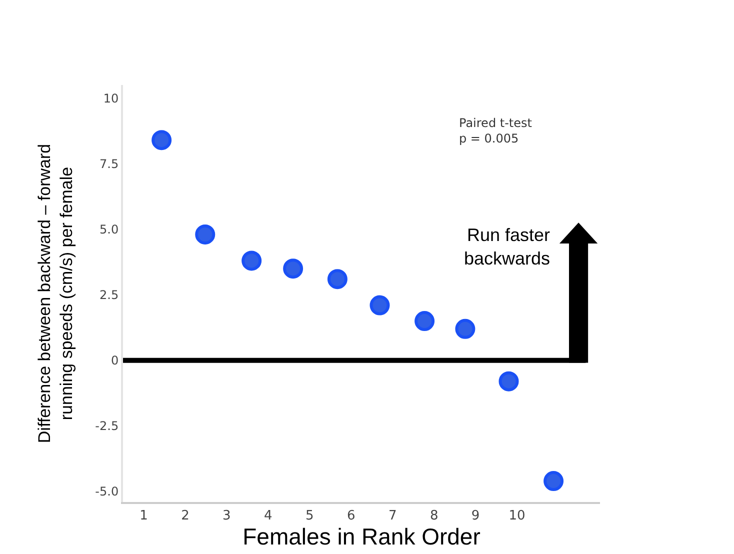 This screenshot has width=734, height=554. Describe the element at coordinates (107, 426) in the screenshot. I see `y-tick-label: -2.5` at that location.